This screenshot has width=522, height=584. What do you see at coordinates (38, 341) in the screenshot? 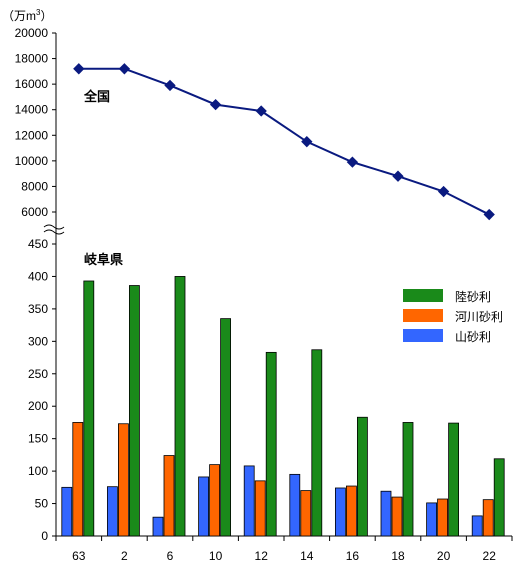
I see `lower-y-tick-label: 300` at bounding box center [38, 341].